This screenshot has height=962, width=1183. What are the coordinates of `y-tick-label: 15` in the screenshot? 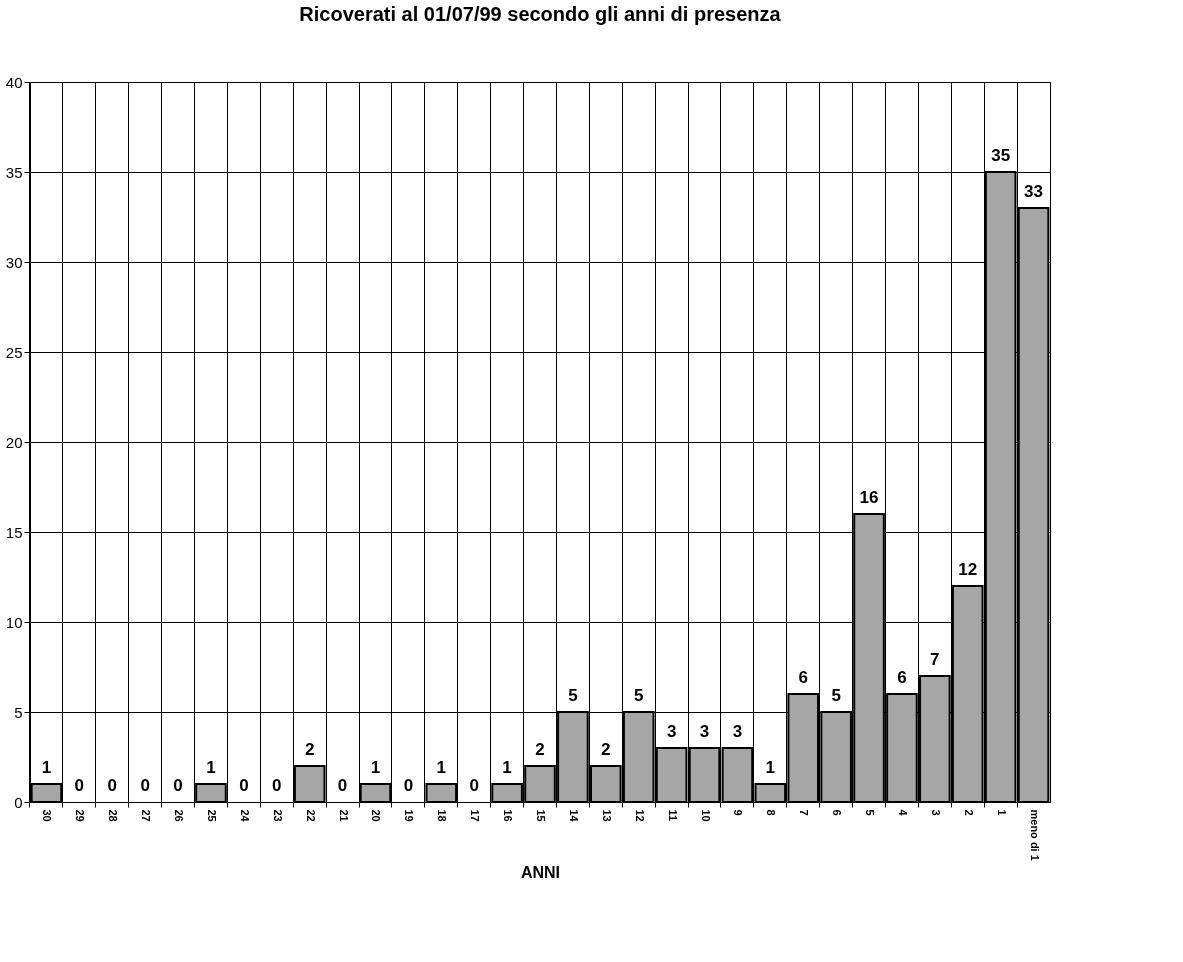 It's located at (14, 532).